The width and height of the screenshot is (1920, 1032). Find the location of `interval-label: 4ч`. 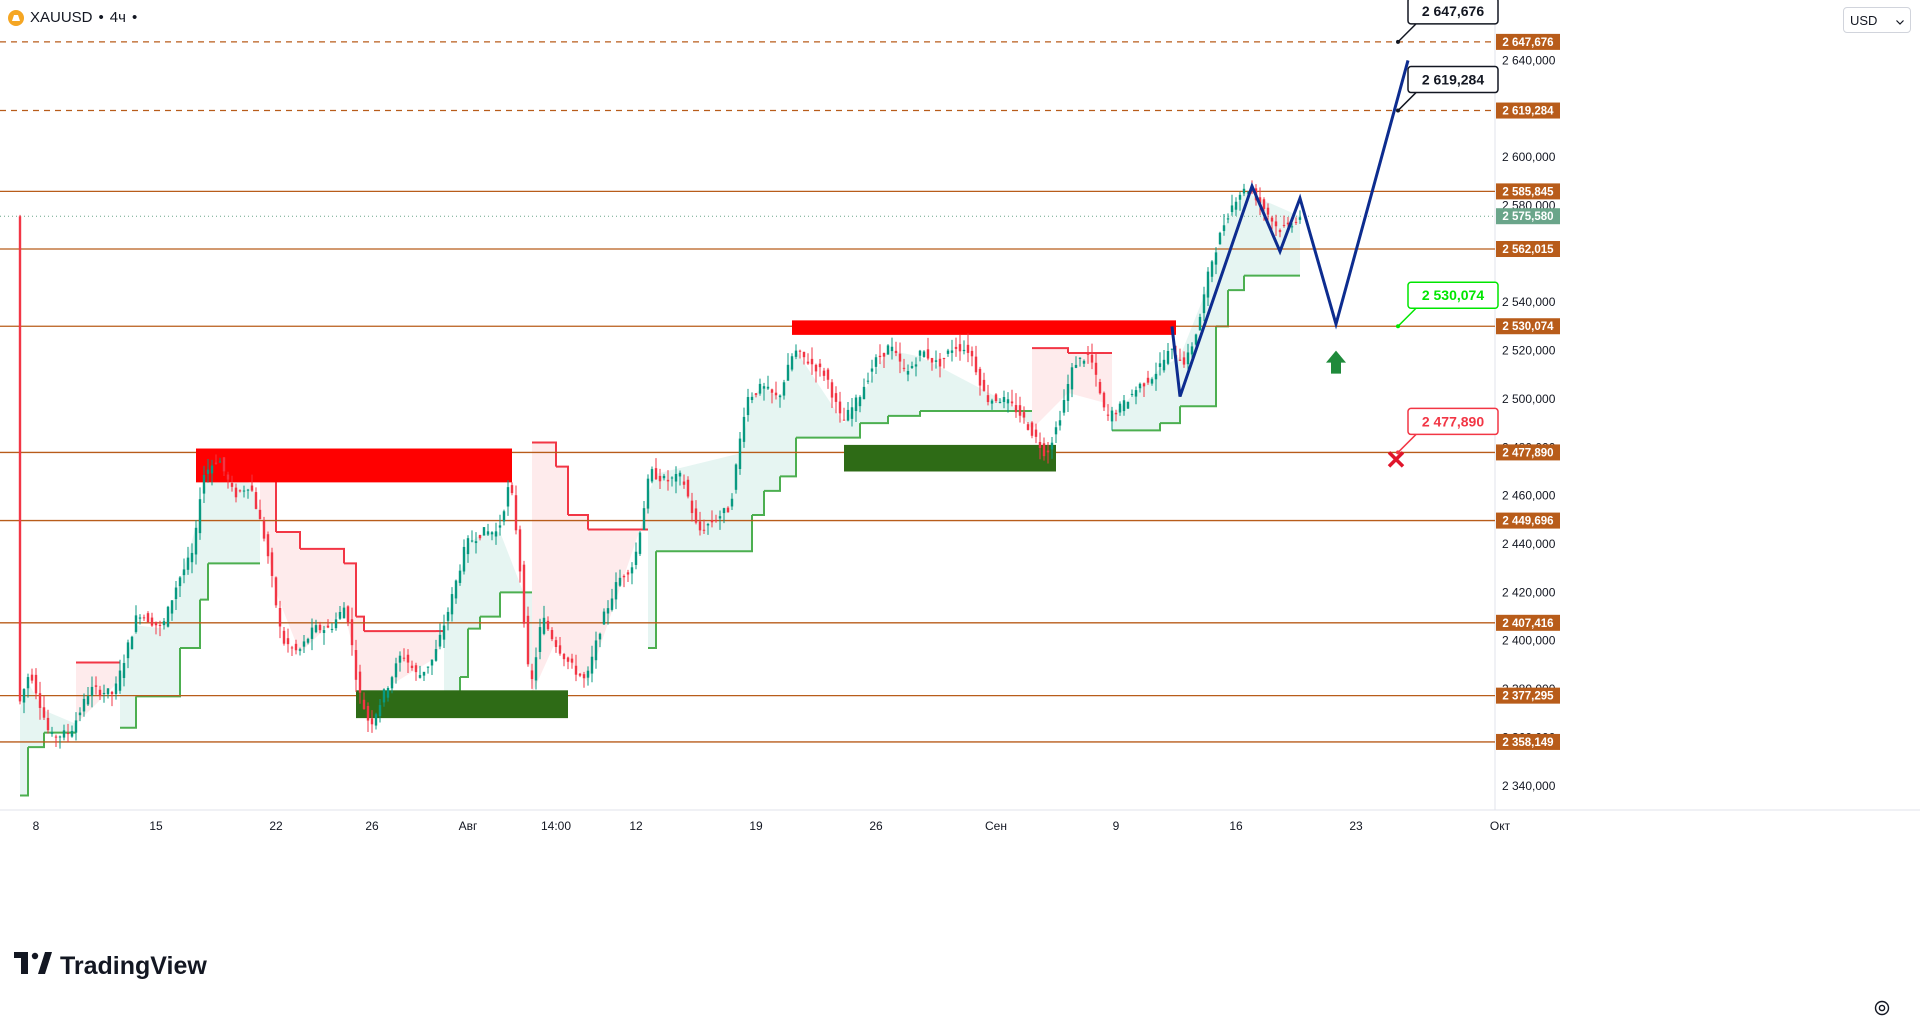

interval-label: 4ч is located at coordinates (117, 17).